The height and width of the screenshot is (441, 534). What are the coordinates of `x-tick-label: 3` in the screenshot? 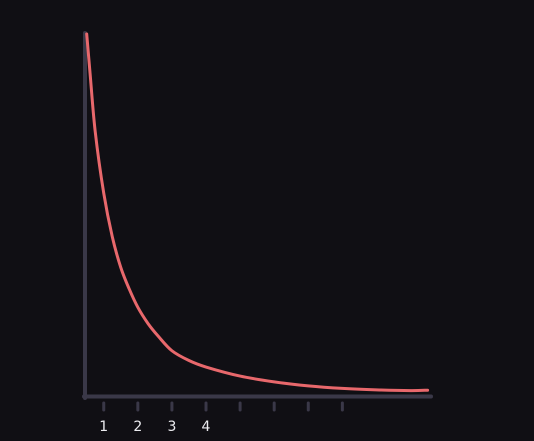 It's located at (171, 427).